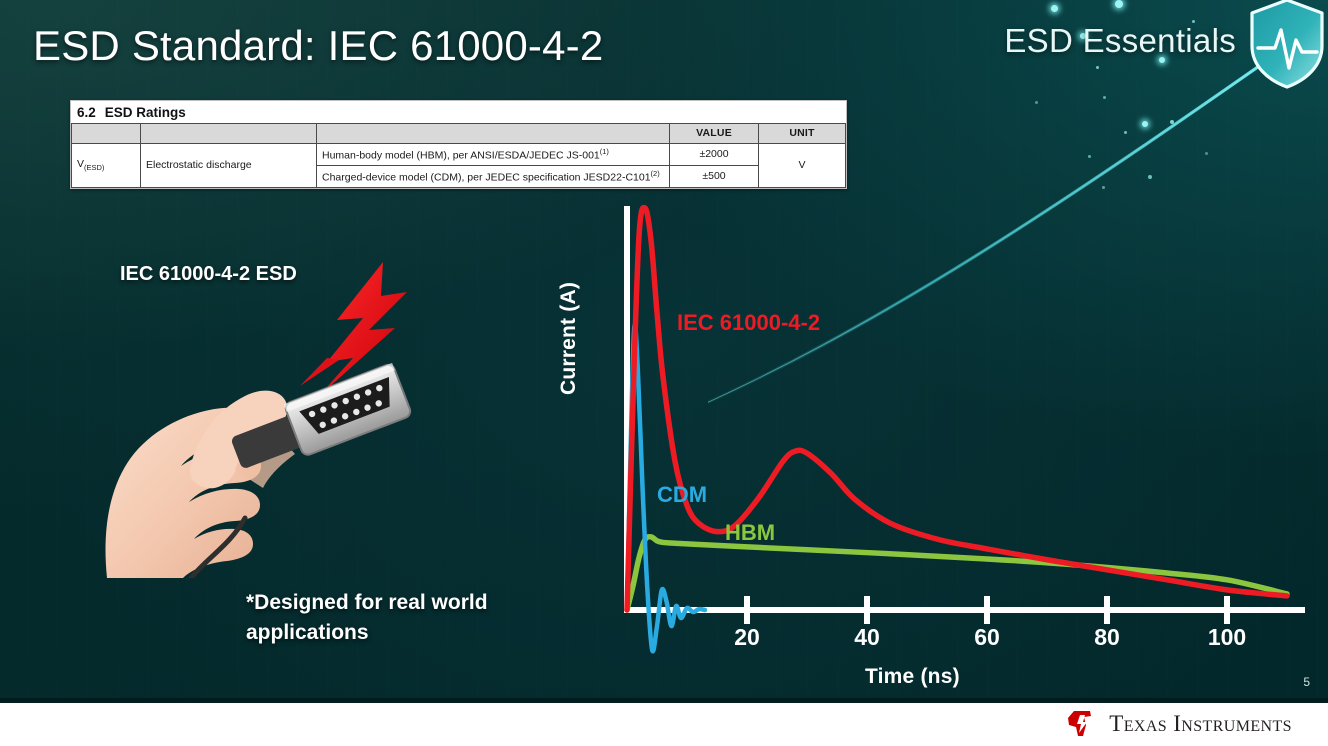 The height and width of the screenshot is (746, 1328). Describe the element at coordinates (750, 532) in the screenshot. I see `series-label-hbm: HBM` at that location.